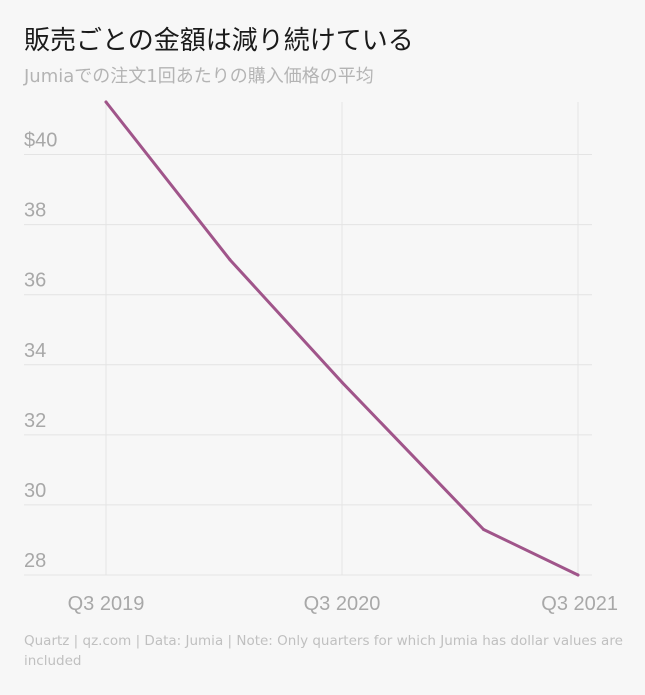 The height and width of the screenshot is (695, 645). Describe the element at coordinates (35, 421) in the screenshot. I see `y-tick-label: 32` at that location.